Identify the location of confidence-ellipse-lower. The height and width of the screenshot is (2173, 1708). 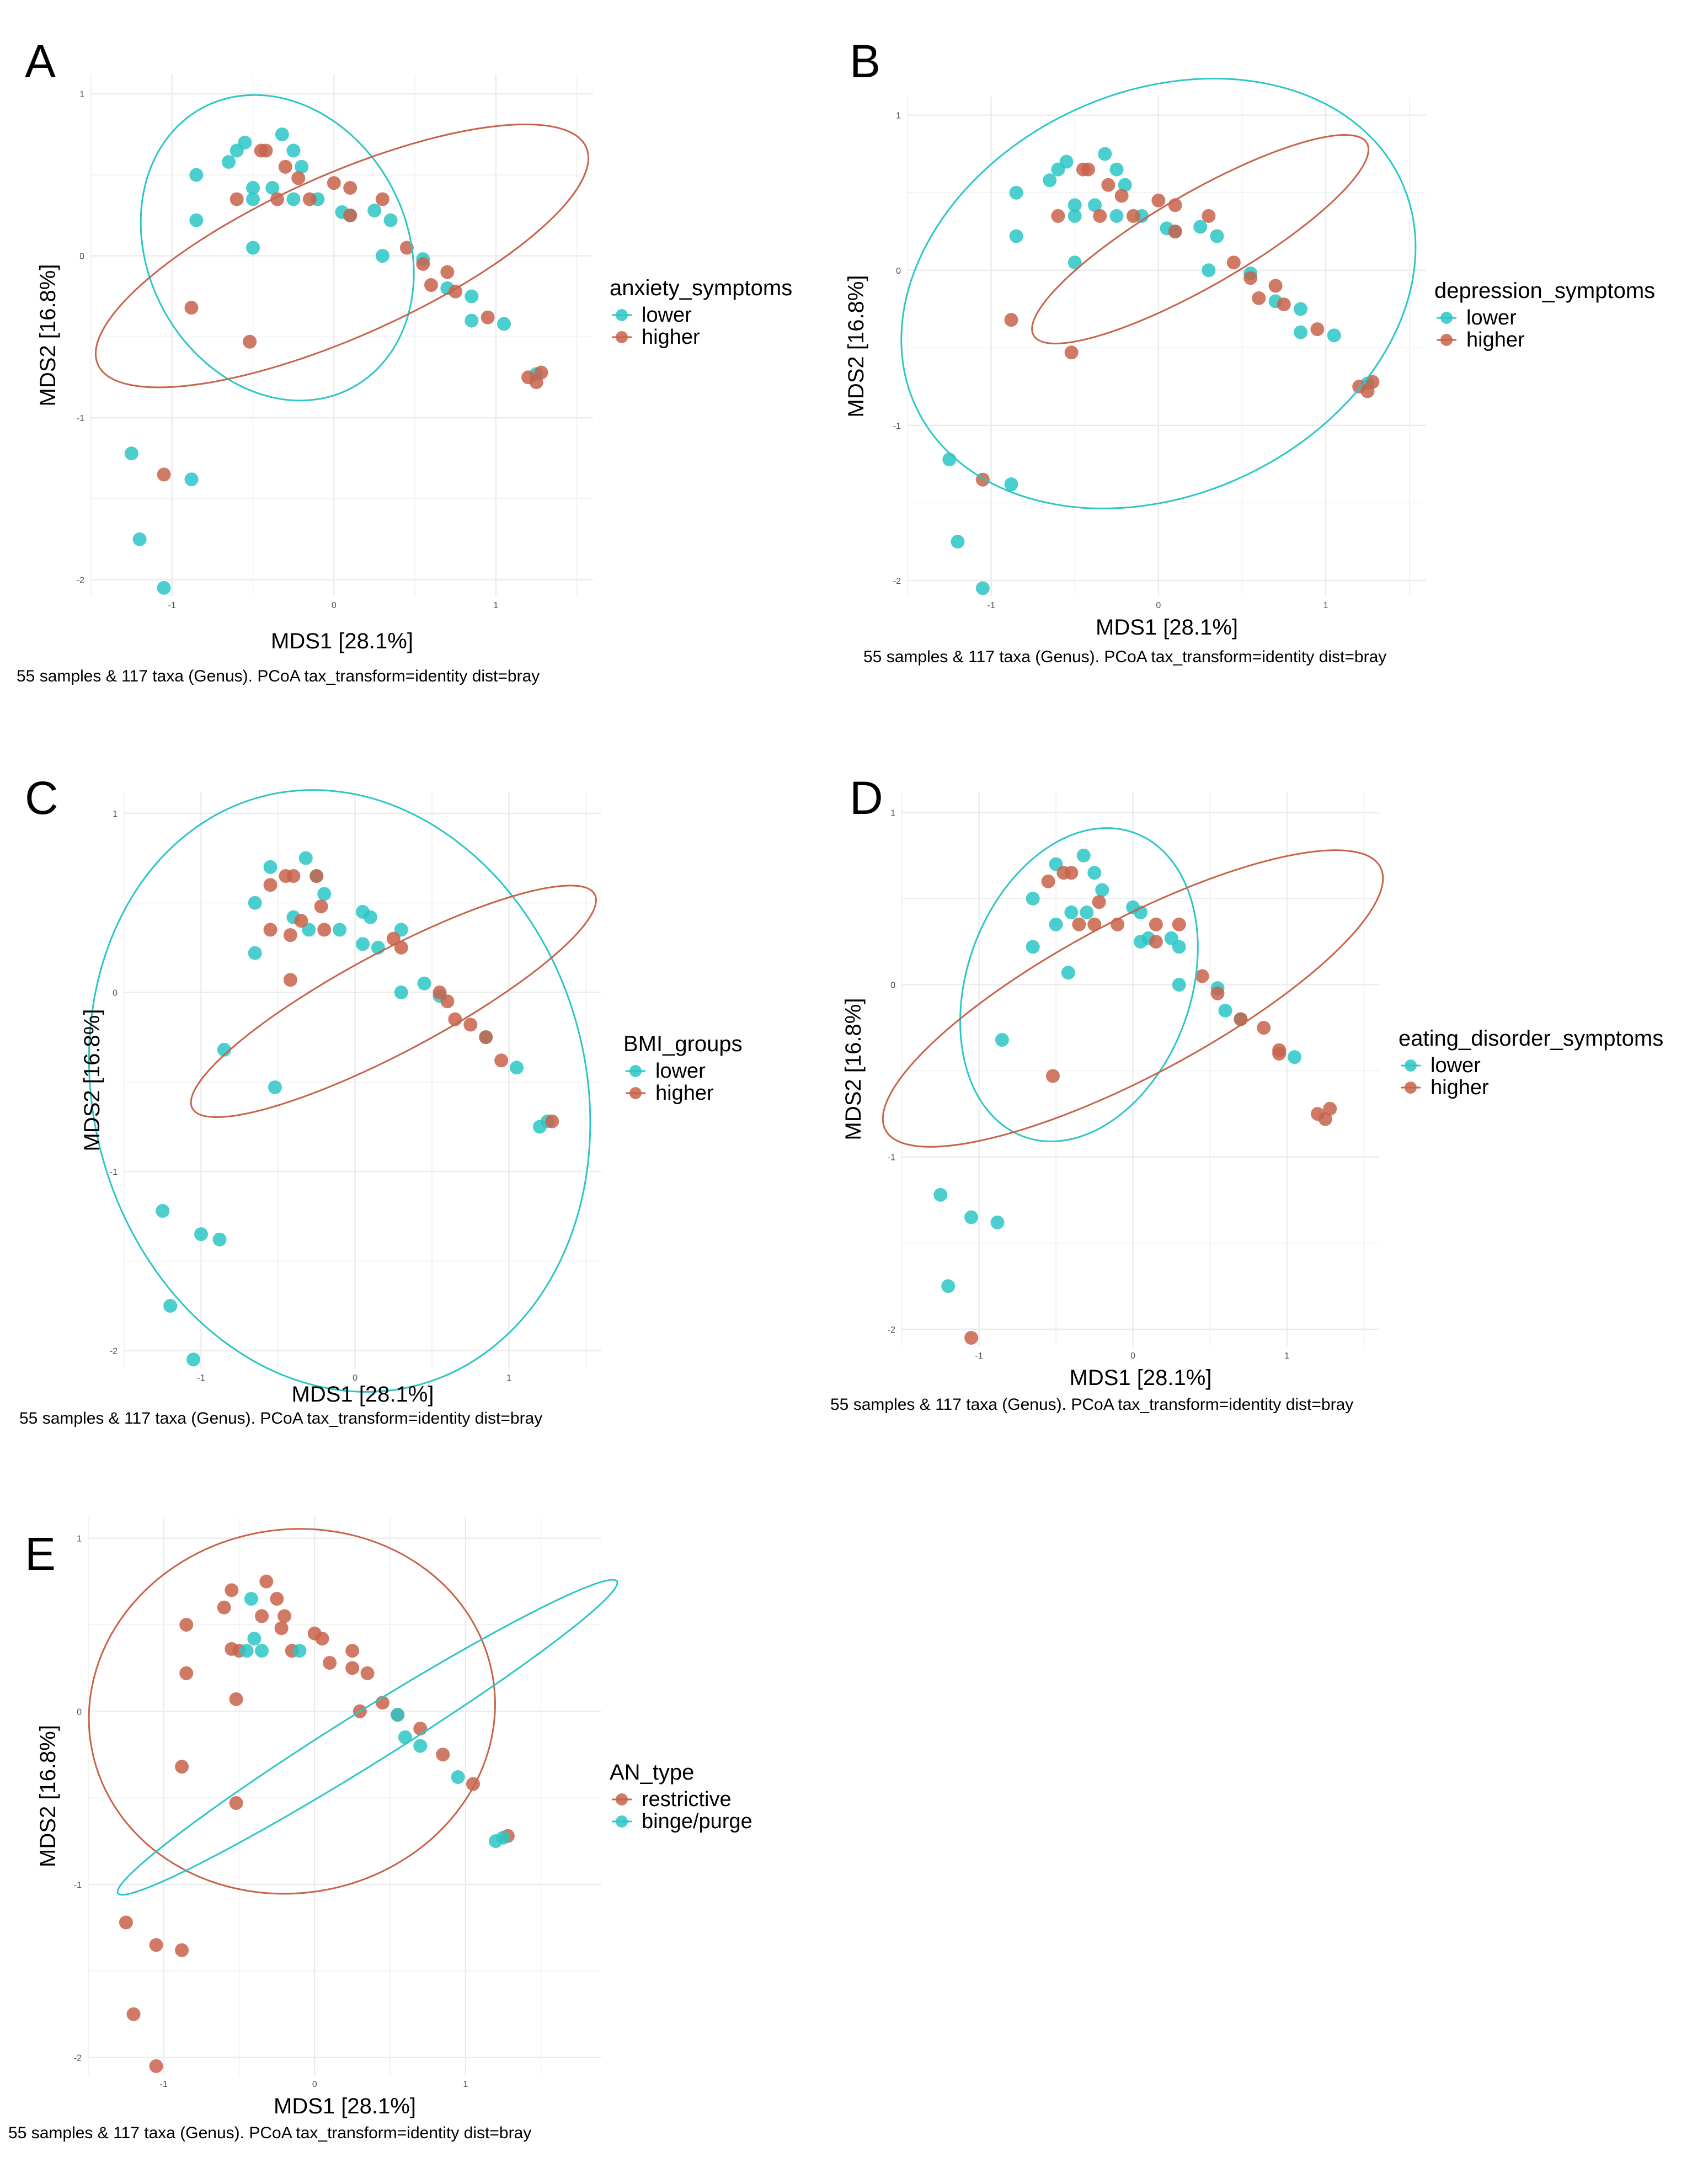
(339, 1091).